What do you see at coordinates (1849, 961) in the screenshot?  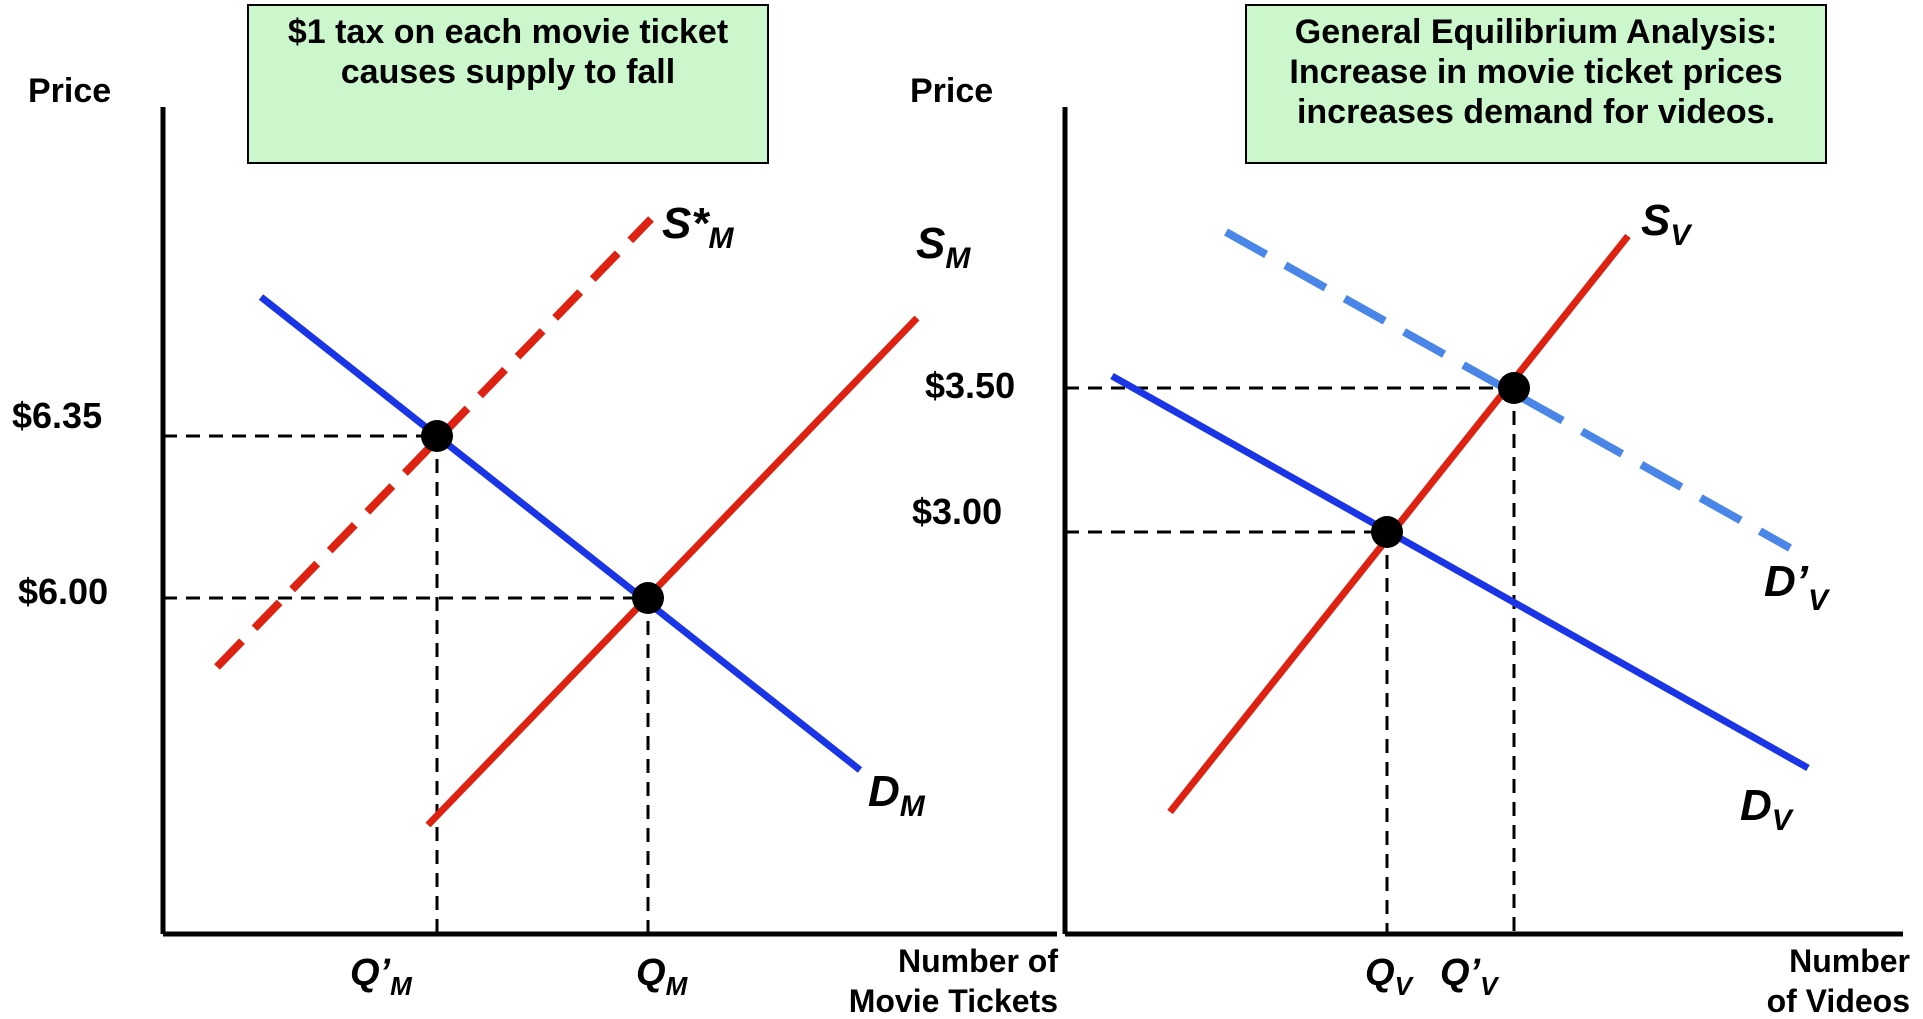 I see `right-x-axis-label-line1: Number` at bounding box center [1849, 961].